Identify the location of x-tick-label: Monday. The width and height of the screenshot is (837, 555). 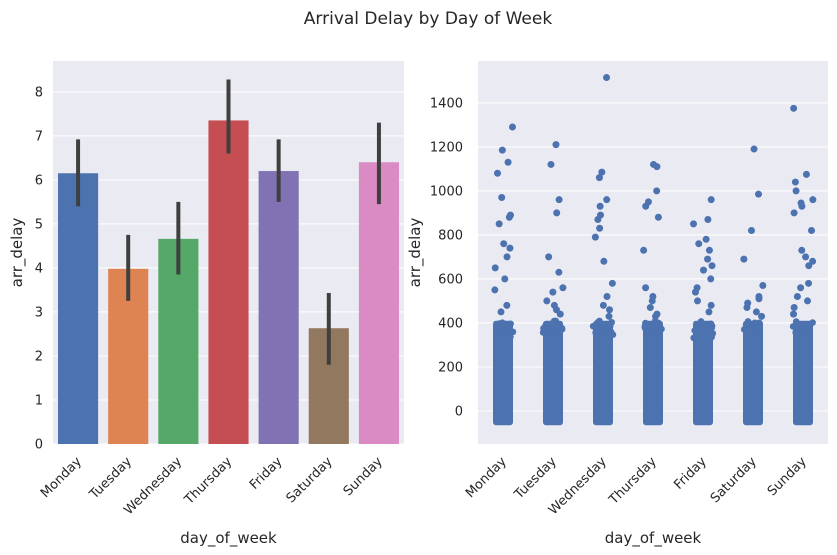
(486, 477).